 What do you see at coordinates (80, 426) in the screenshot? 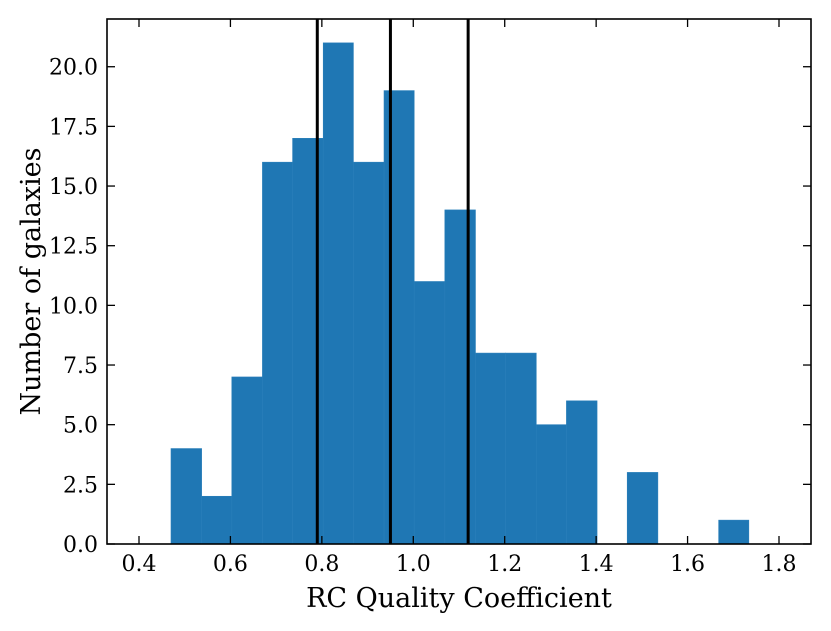
I see `y-tick-label-2: 5.0` at bounding box center [80, 426].